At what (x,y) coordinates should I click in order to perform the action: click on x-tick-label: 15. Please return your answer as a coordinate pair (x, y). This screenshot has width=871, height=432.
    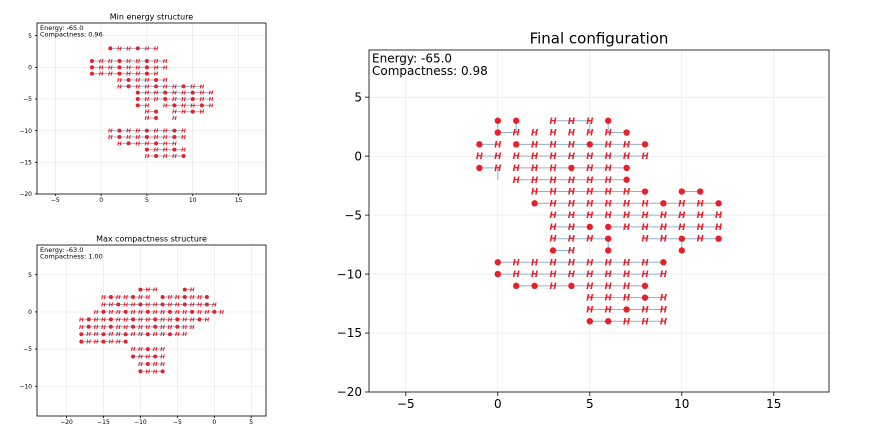
    Looking at the image, I should click on (773, 404).